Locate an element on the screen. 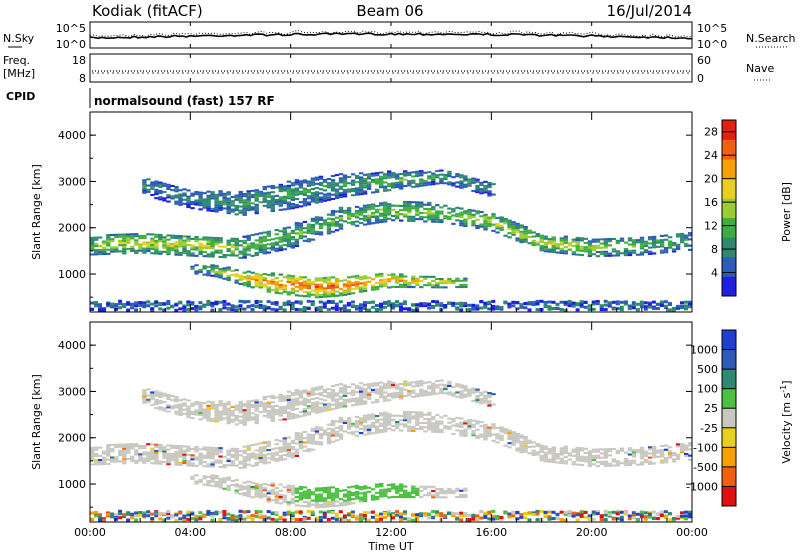  freq-tick-high: 18 is located at coordinates (79, 60).